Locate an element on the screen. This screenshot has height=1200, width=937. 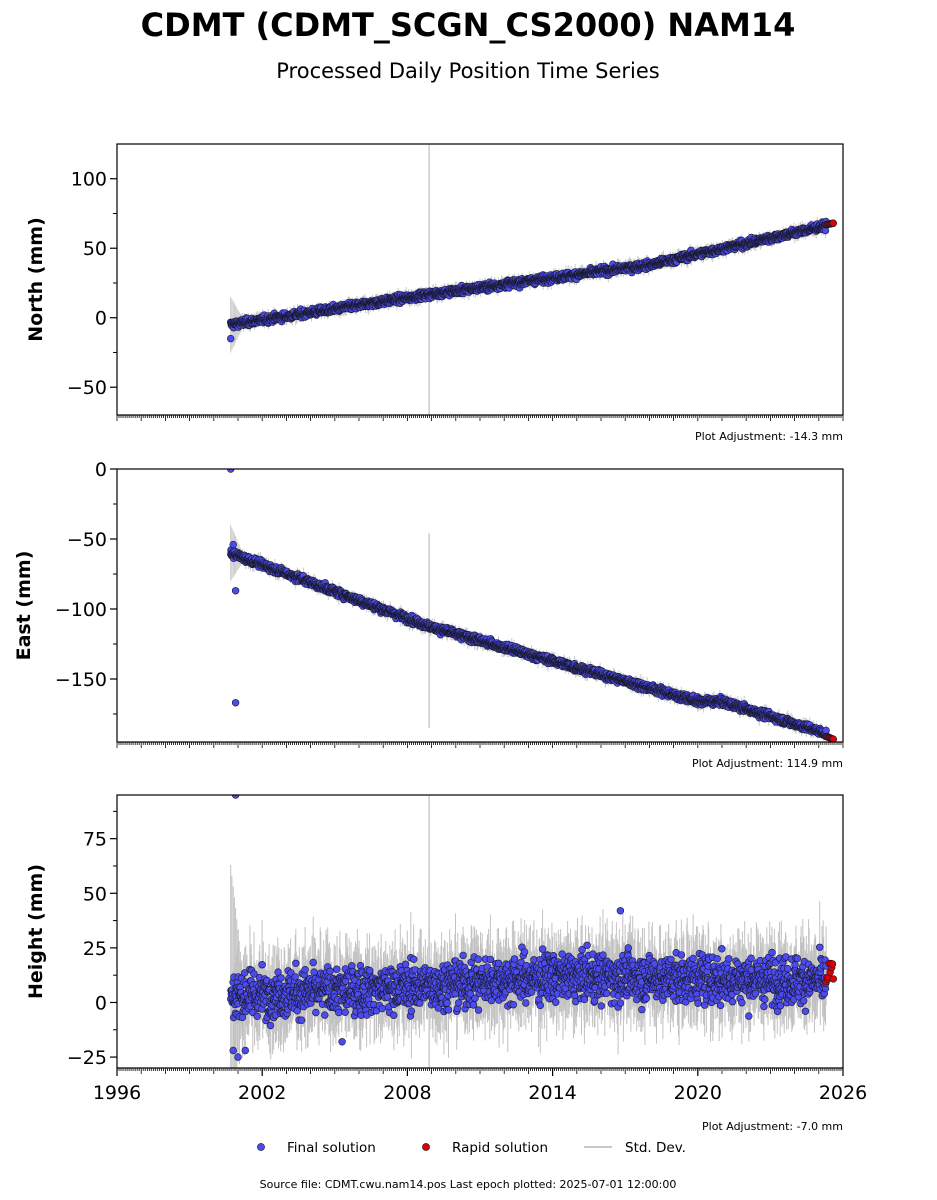
y-tick-label: −100 is located at coordinates (81, 610).